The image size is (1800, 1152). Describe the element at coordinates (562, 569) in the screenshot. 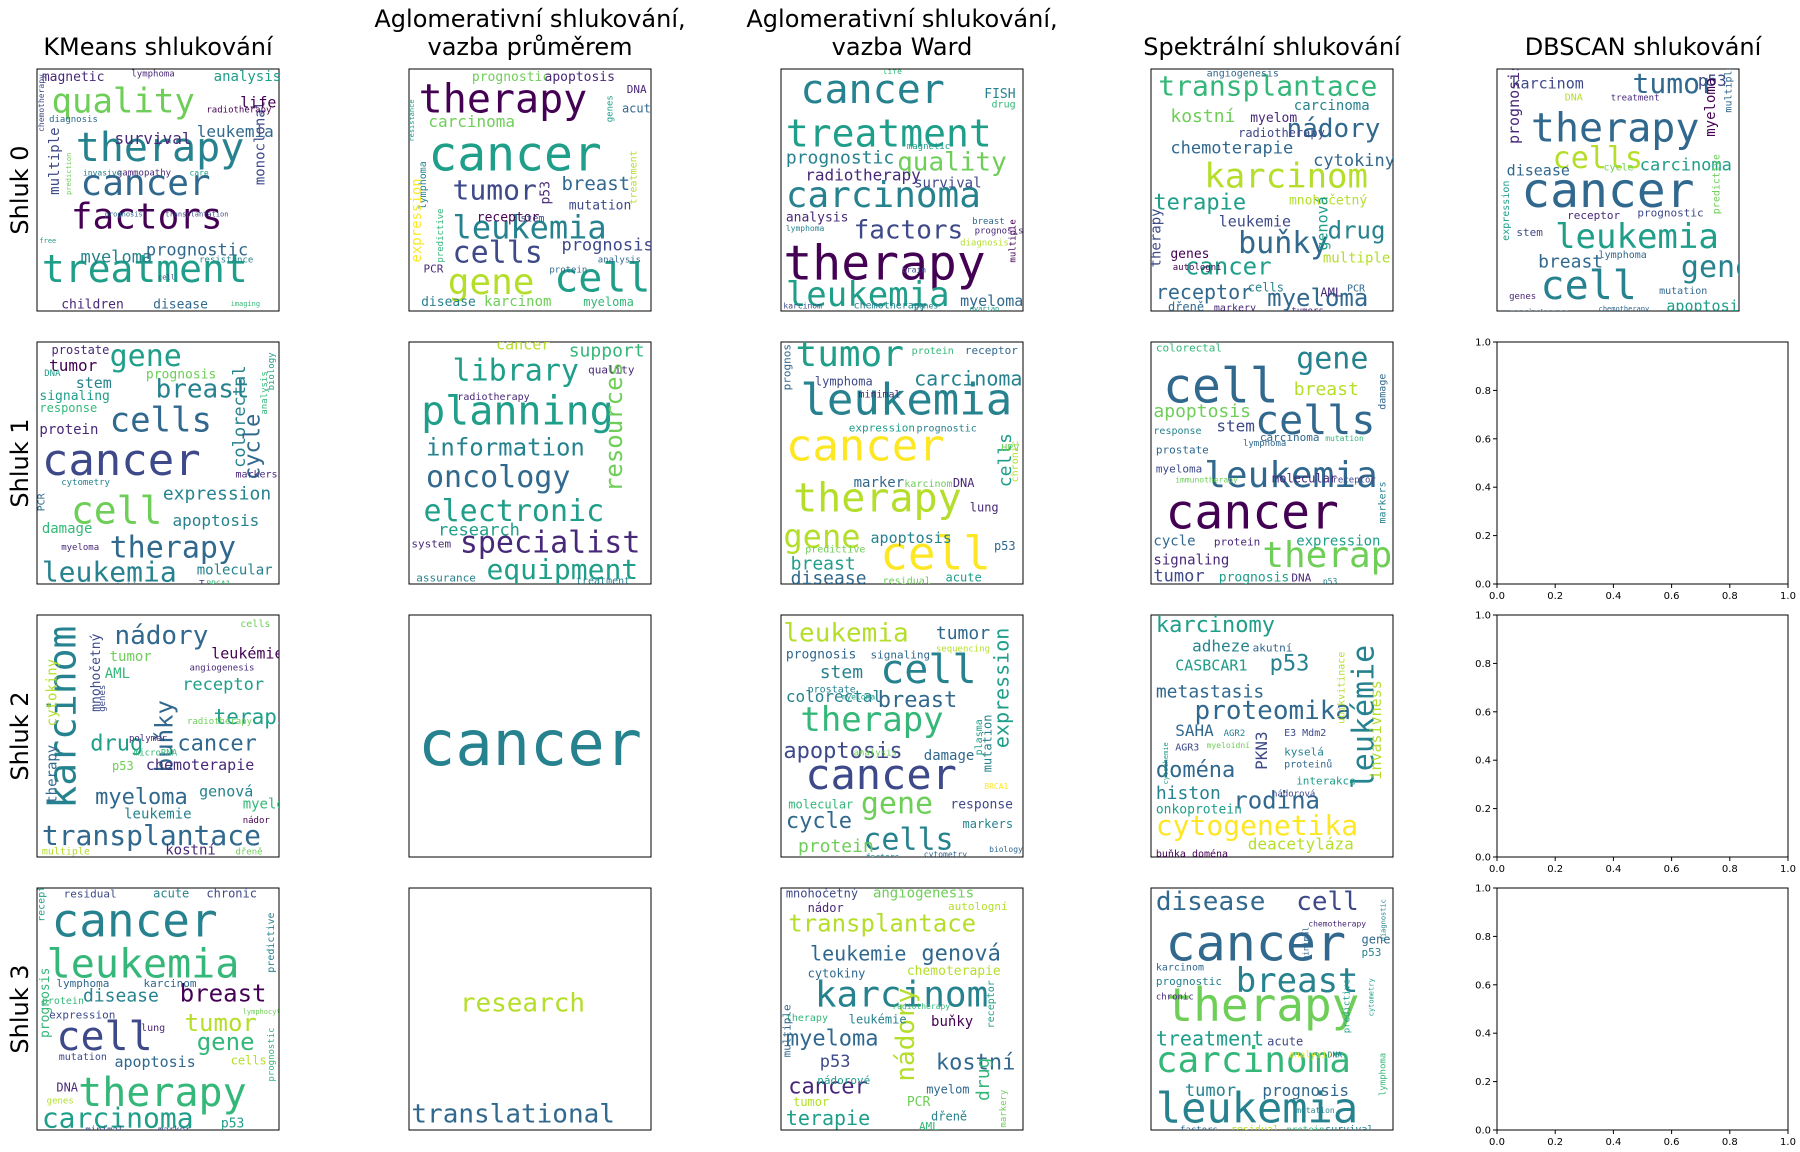

I see `cloud-word: equipment` at that location.